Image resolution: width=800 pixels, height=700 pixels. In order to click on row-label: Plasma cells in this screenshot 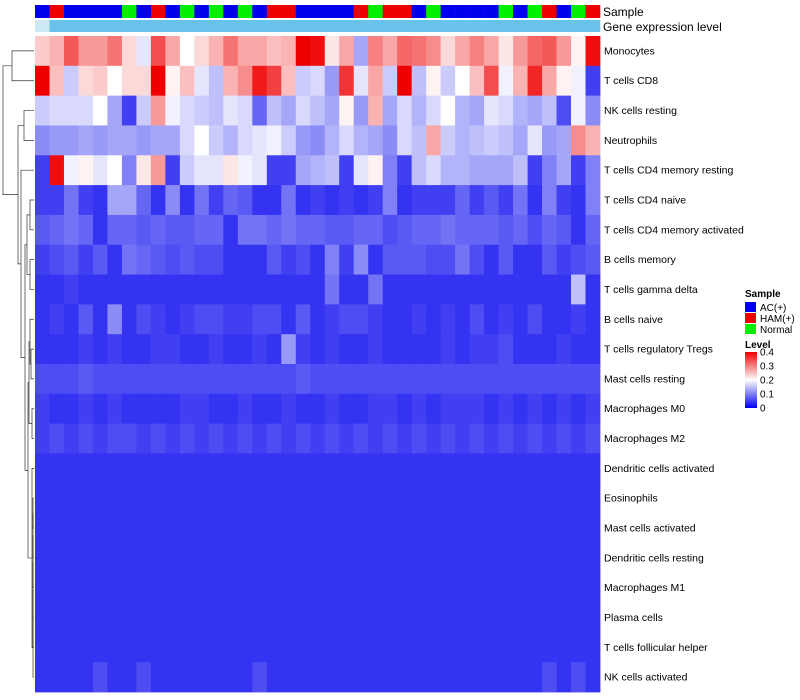, I will do `click(633, 618)`.